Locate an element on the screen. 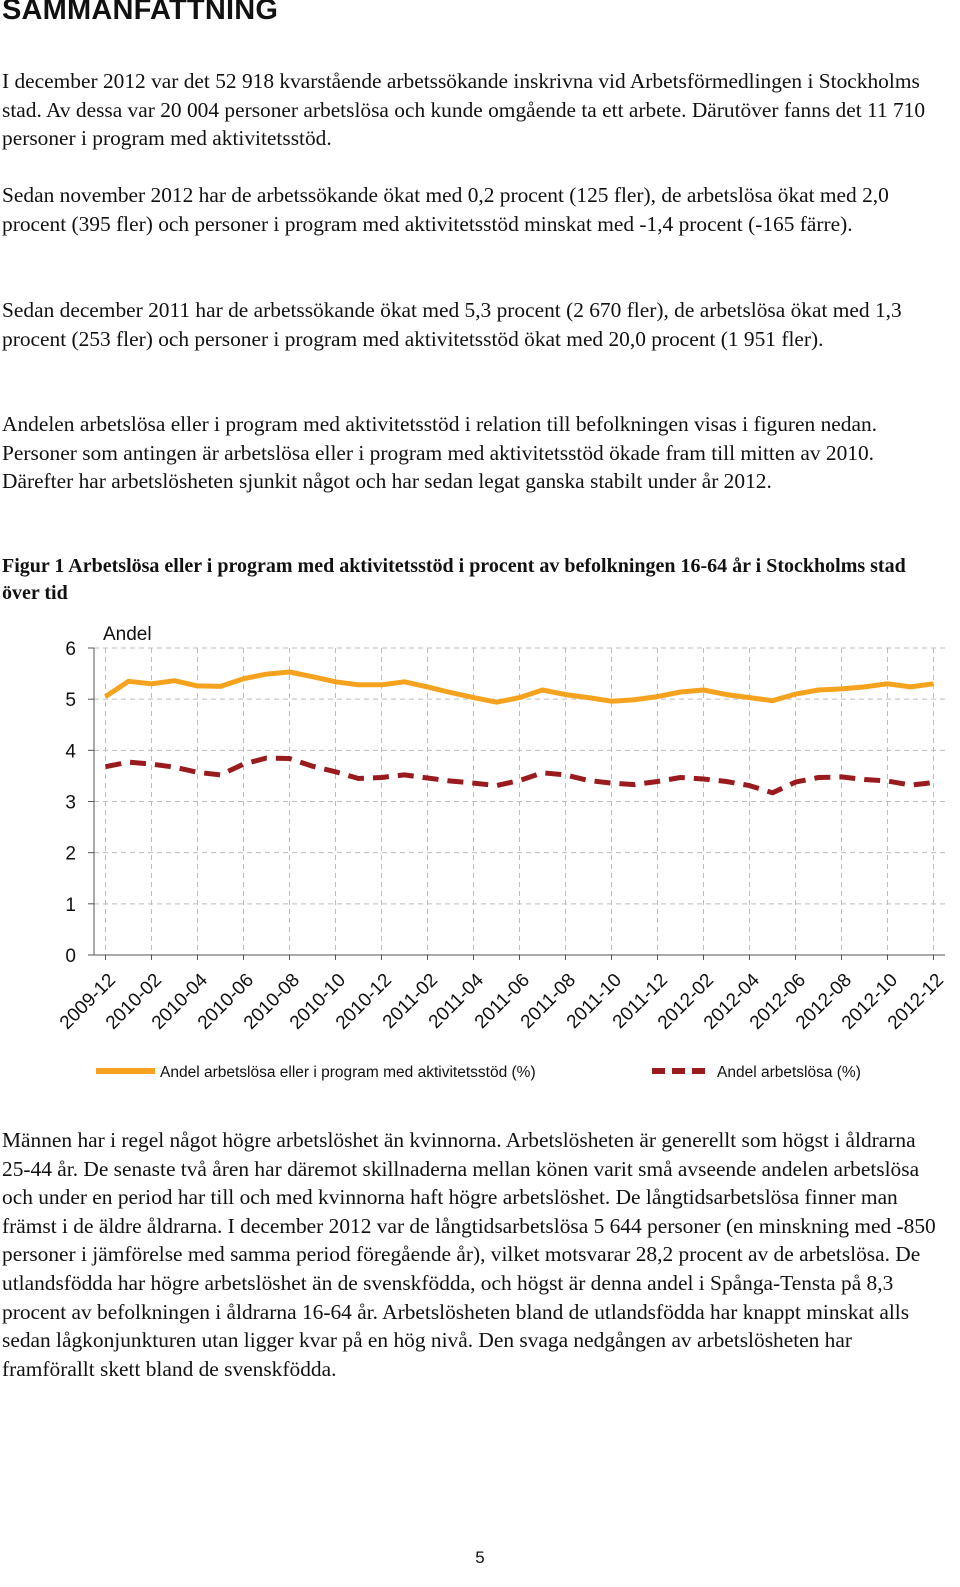 This screenshot has width=960, height=1587. series-line-program is located at coordinates (519, 687).